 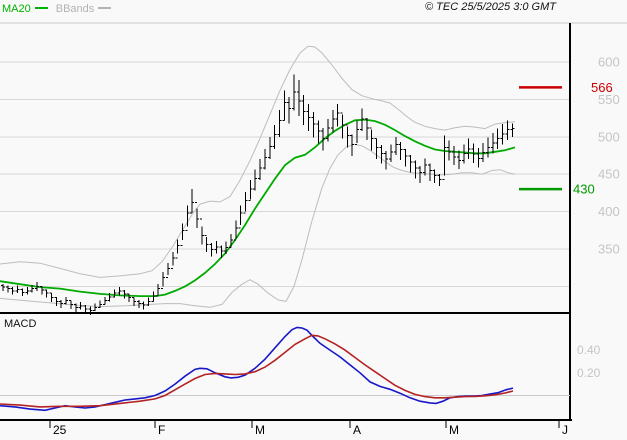 I want to click on price-axis-label: 600, so click(x=609, y=62).